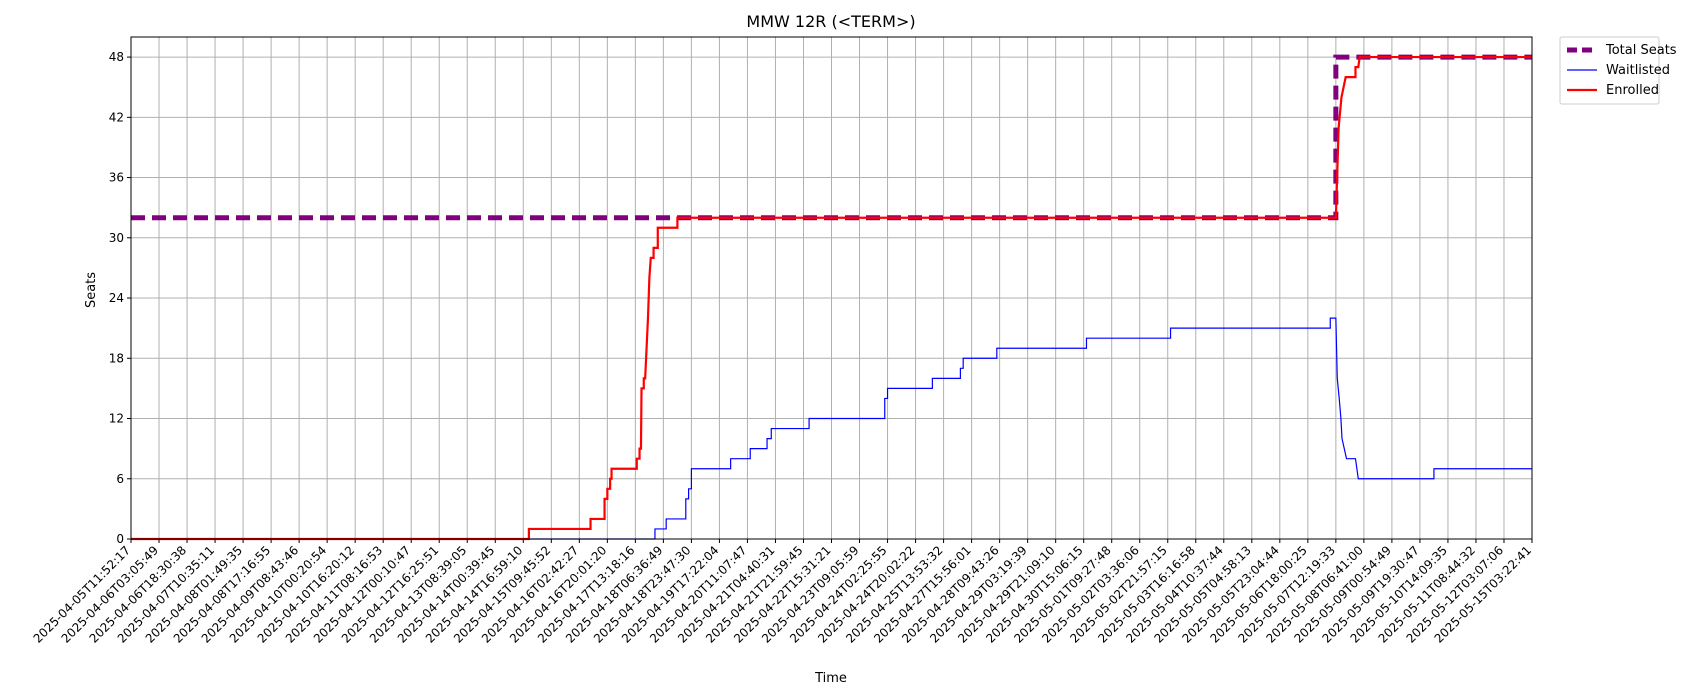 The width and height of the screenshot is (1700, 700). What do you see at coordinates (116, 238) in the screenshot?
I see `y-tick-label: 30` at bounding box center [116, 238].